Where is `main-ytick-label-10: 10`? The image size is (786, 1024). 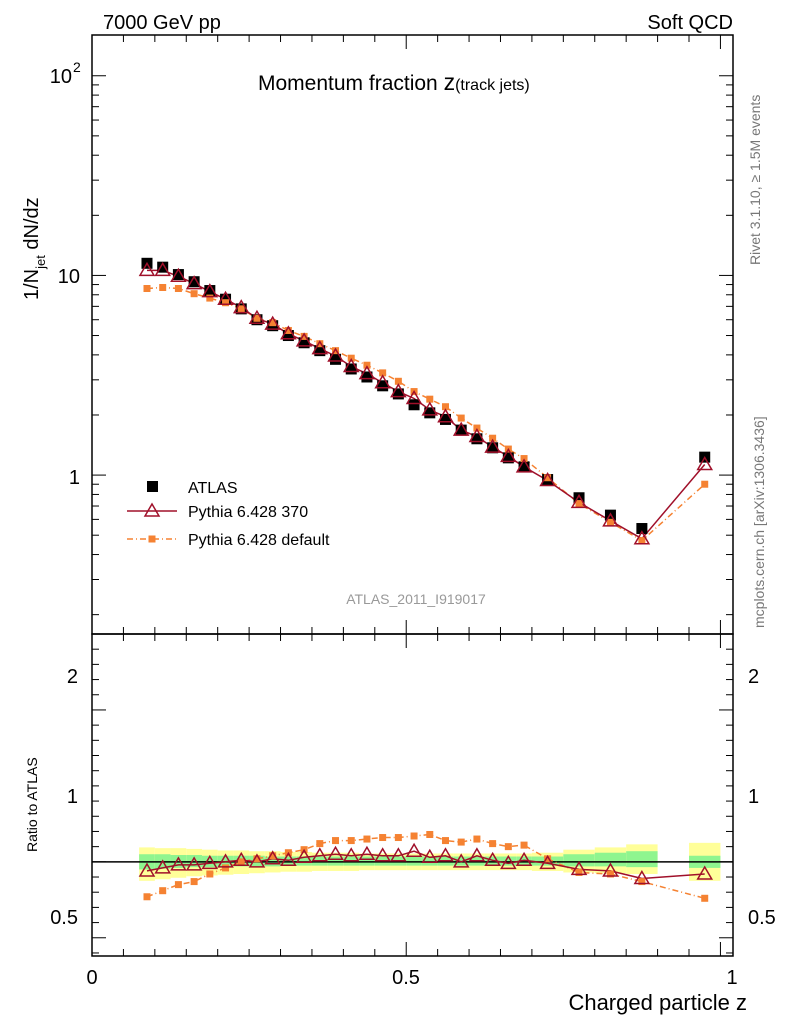 main-ytick-label-10: 10 is located at coordinates (69, 277).